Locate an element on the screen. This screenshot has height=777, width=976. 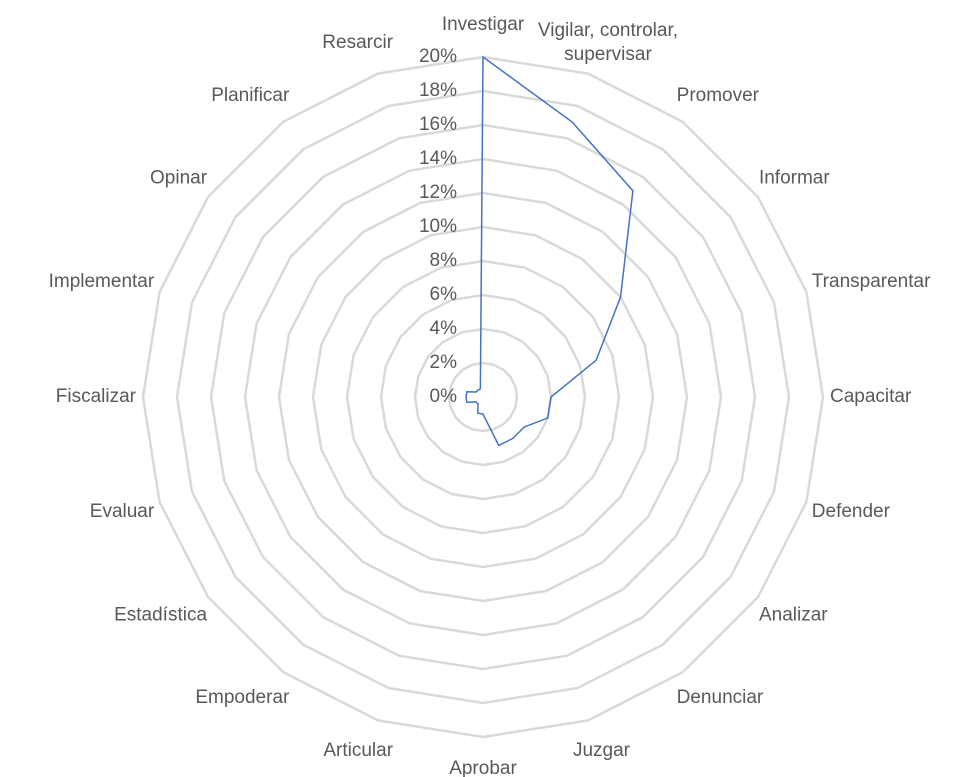
category-label: Vigilar, controlar, supervisar is located at coordinates (608, 42).